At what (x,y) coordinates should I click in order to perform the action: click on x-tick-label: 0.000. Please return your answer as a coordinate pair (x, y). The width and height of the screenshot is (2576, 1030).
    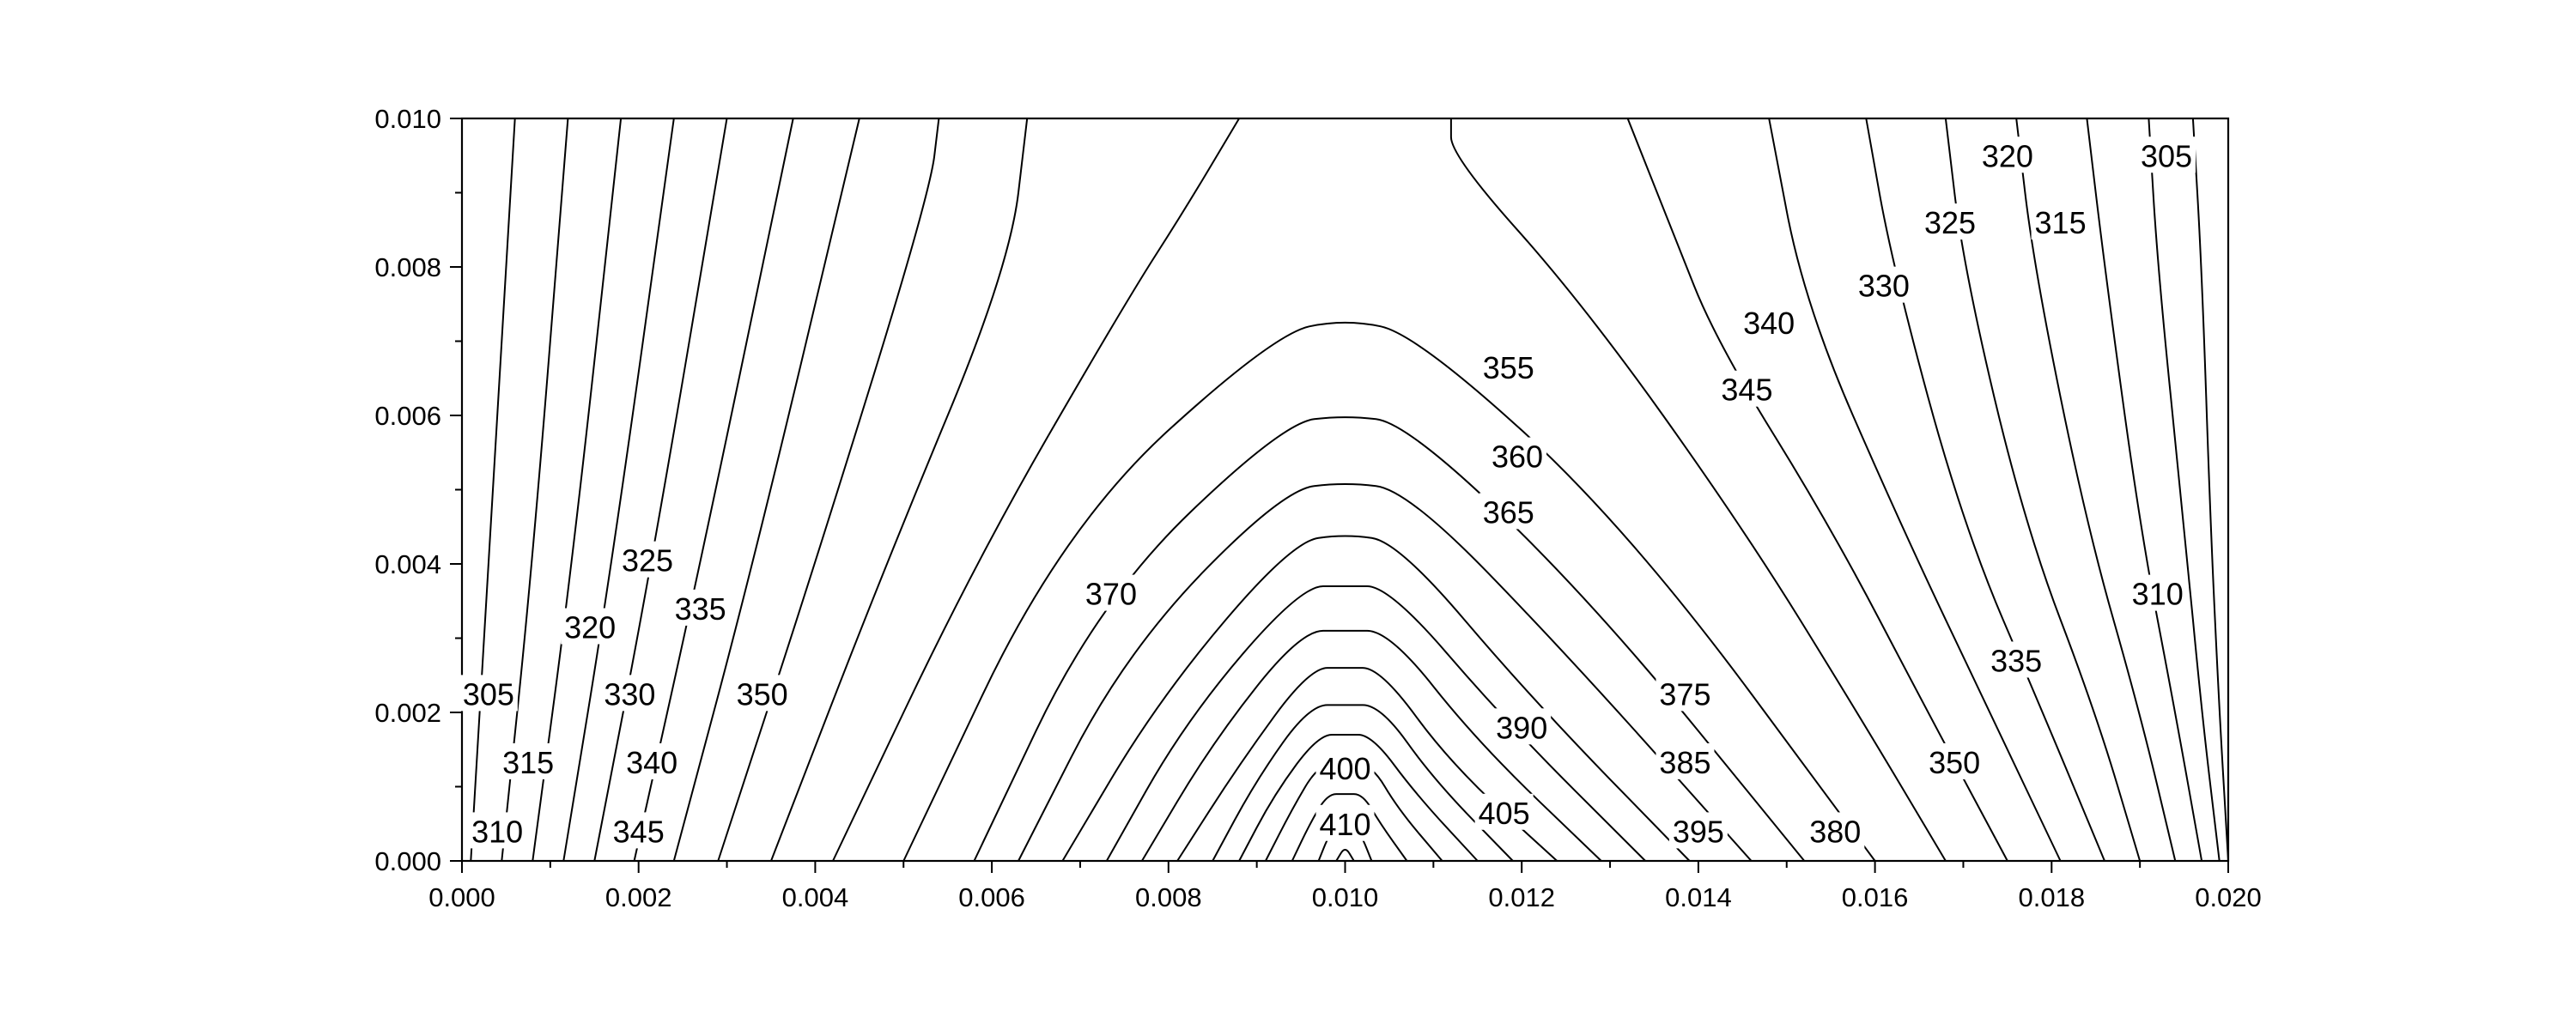
    Looking at the image, I should click on (461, 897).